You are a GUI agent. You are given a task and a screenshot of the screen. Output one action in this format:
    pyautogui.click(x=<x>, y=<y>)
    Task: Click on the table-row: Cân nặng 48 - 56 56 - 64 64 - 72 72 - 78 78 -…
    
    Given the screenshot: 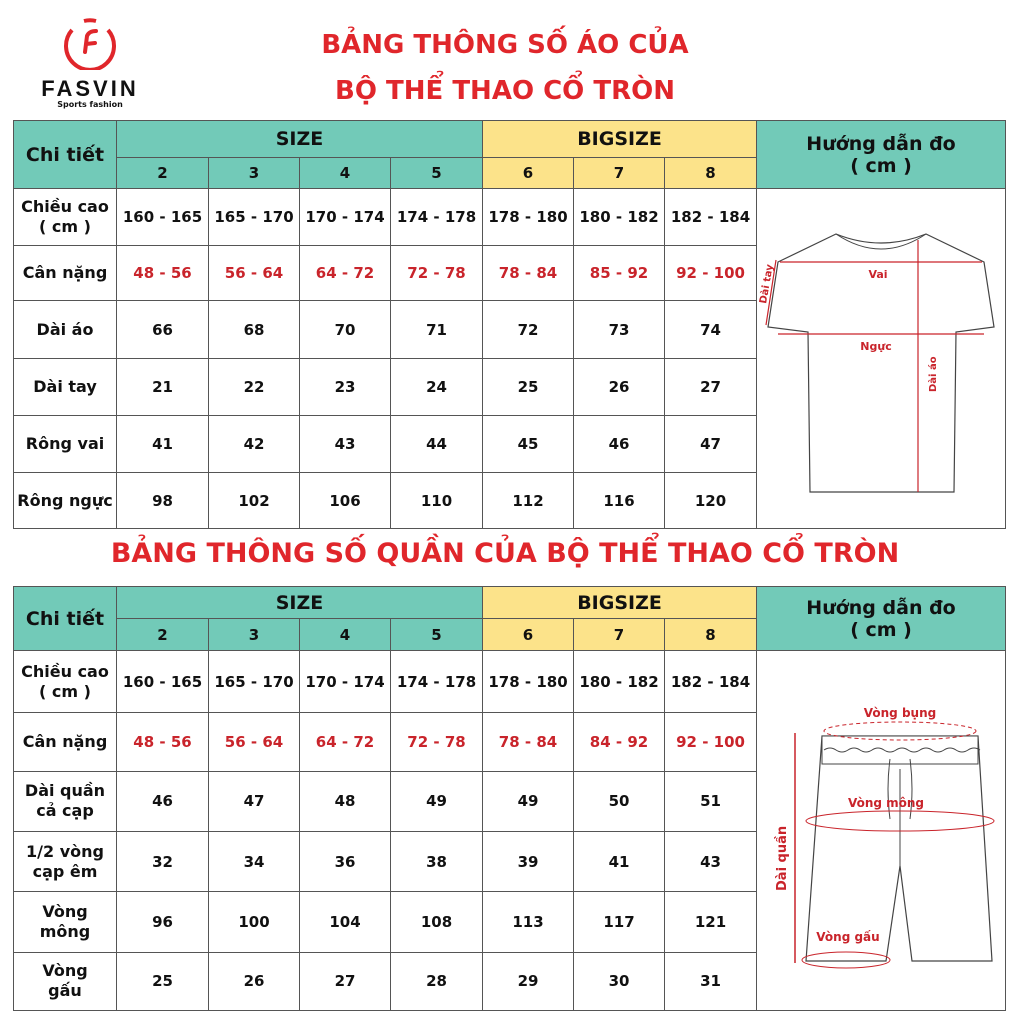 What is the action you would take?
    pyautogui.click(x=509, y=273)
    